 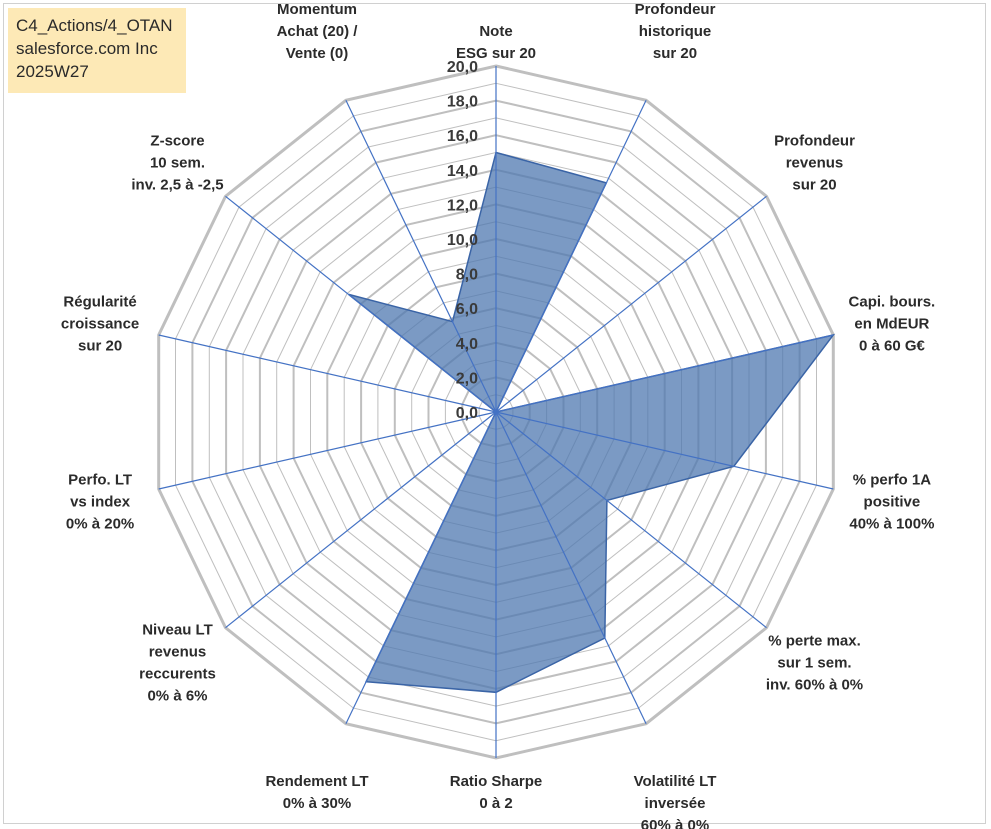 What do you see at coordinates (675, 823) in the screenshot?
I see `category-label-line: 60% à 0%` at bounding box center [675, 823].